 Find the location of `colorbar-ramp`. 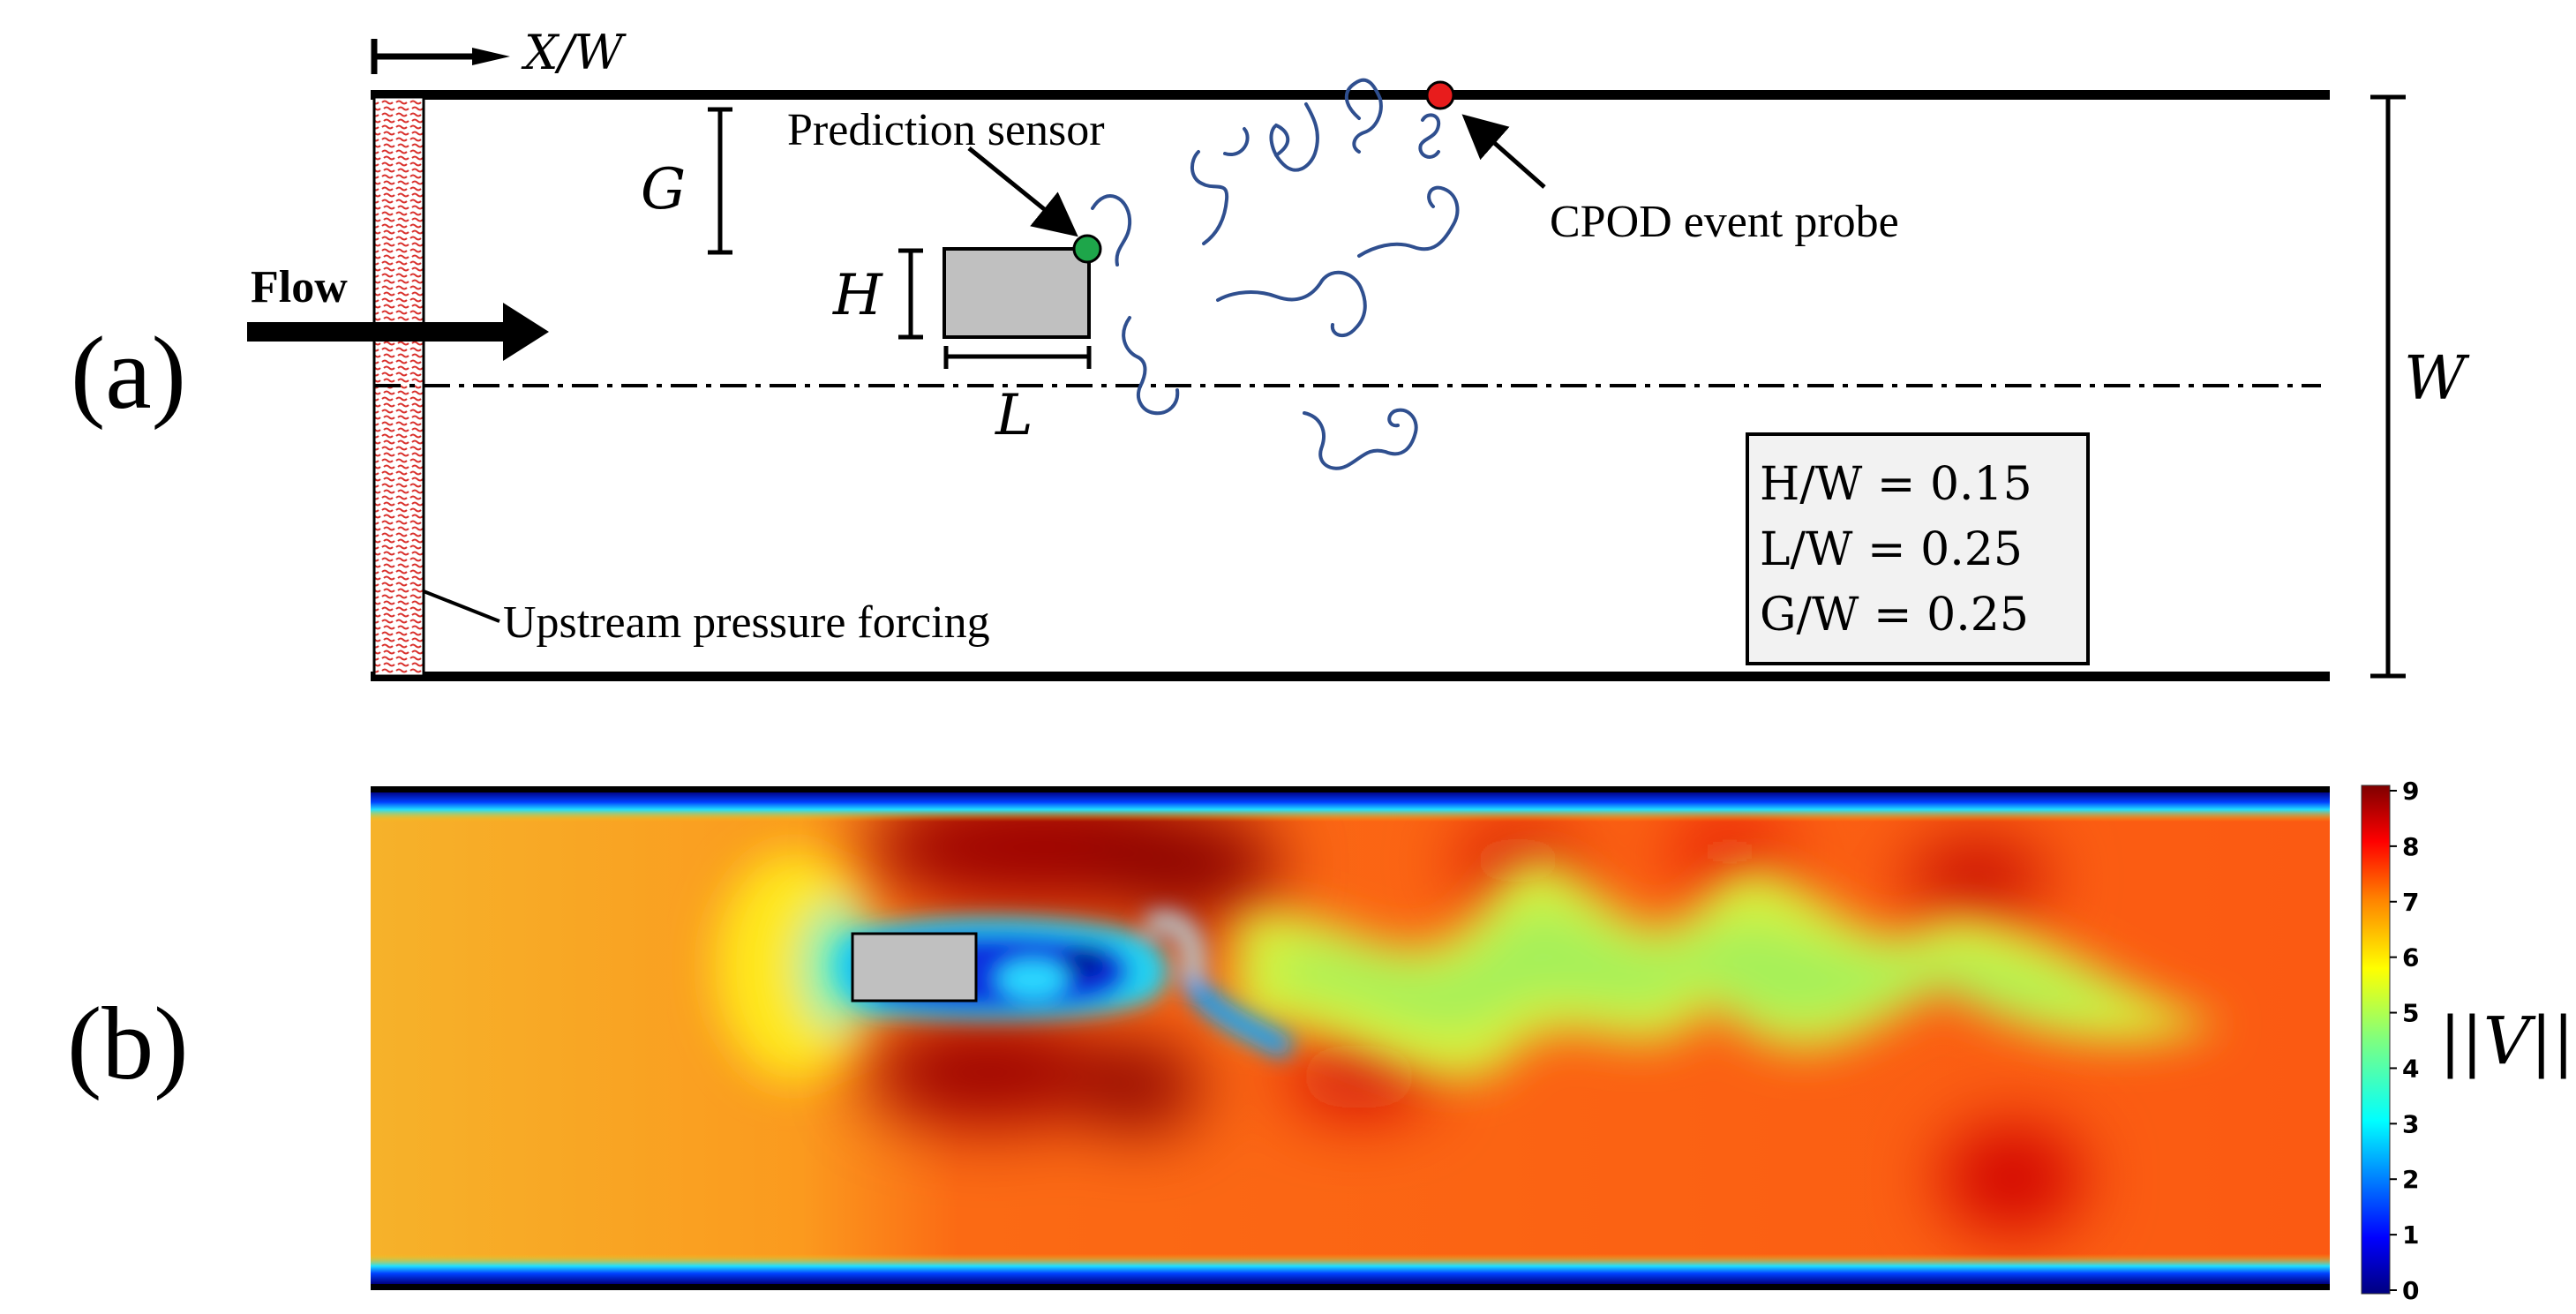

colorbar-ramp is located at coordinates (2376, 1040).